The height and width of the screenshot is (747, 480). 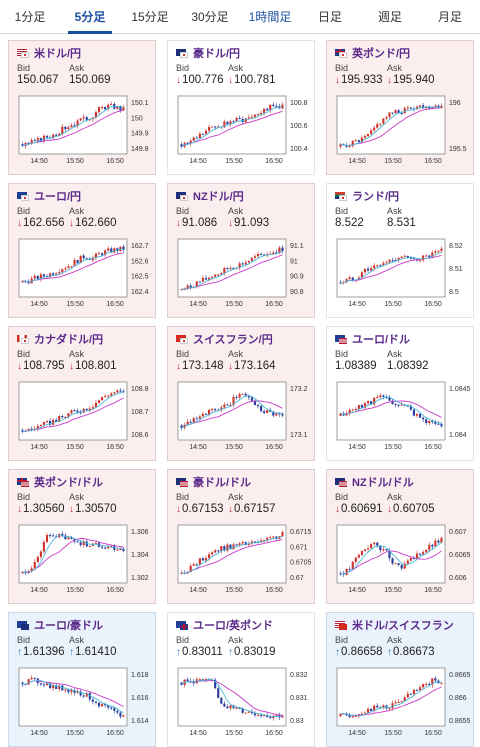 What do you see at coordinates (372, 339) in the screenshot?
I see `pair-title: ユーロ/ドル` at bounding box center [372, 339].